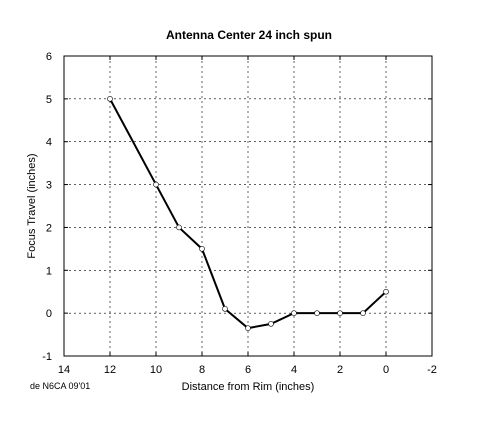 The image size is (480, 432). I want to click on x-axis-title: Distance from Rim (inches), so click(248, 387).